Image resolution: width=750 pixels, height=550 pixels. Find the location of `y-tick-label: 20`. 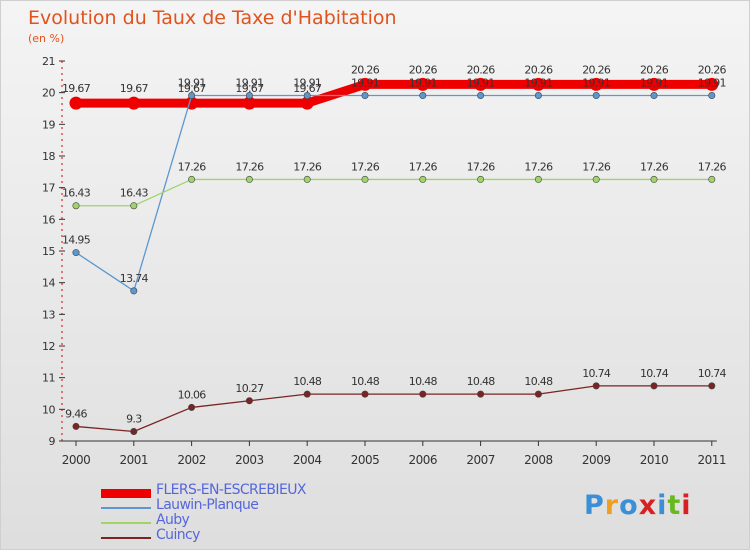

y-tick-label: 20 is located at coordinates (48, 93).